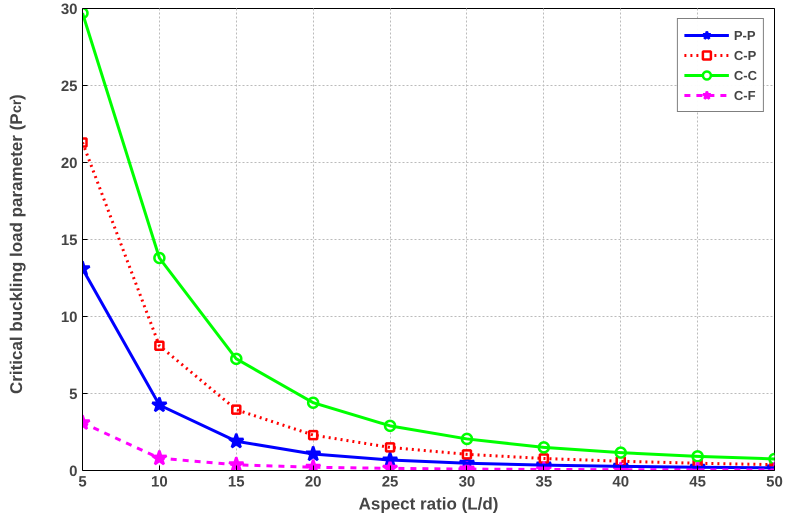  What do you see at coordinates (159, 482) in the screenshot?
I see `x-tick-label: 10` at bounding box center [159, 482].